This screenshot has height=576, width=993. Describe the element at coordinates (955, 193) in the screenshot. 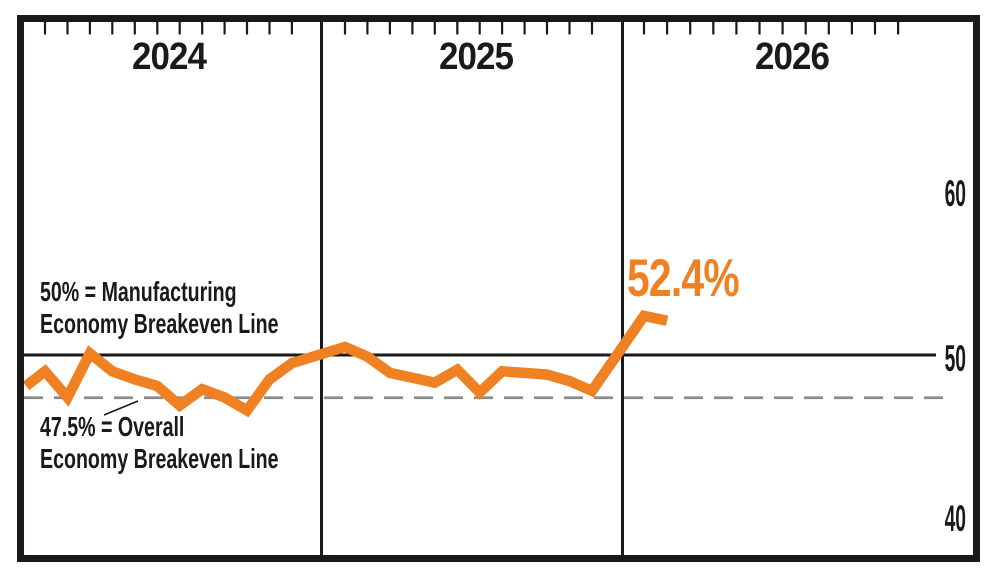

I see `y-axis-label-60: 60` at that location.